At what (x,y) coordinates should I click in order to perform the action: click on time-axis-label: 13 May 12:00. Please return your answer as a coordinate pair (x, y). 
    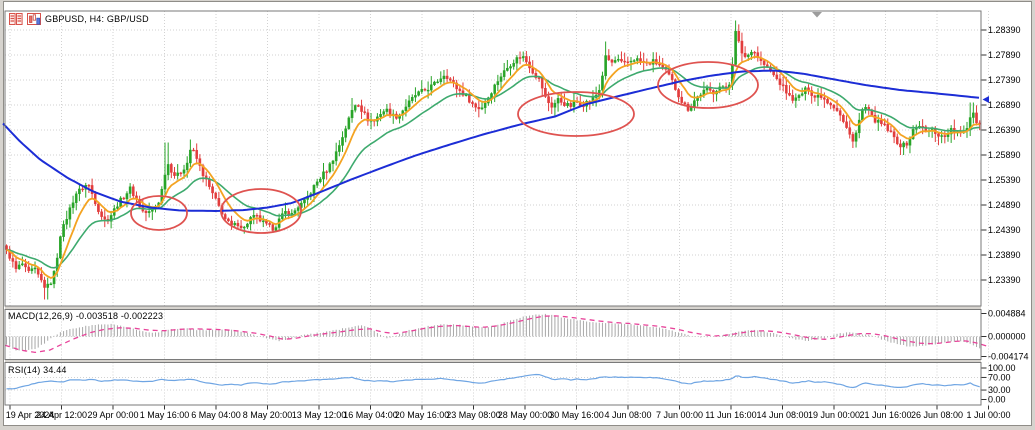
    Looking at the image, I should click on (319, 415).